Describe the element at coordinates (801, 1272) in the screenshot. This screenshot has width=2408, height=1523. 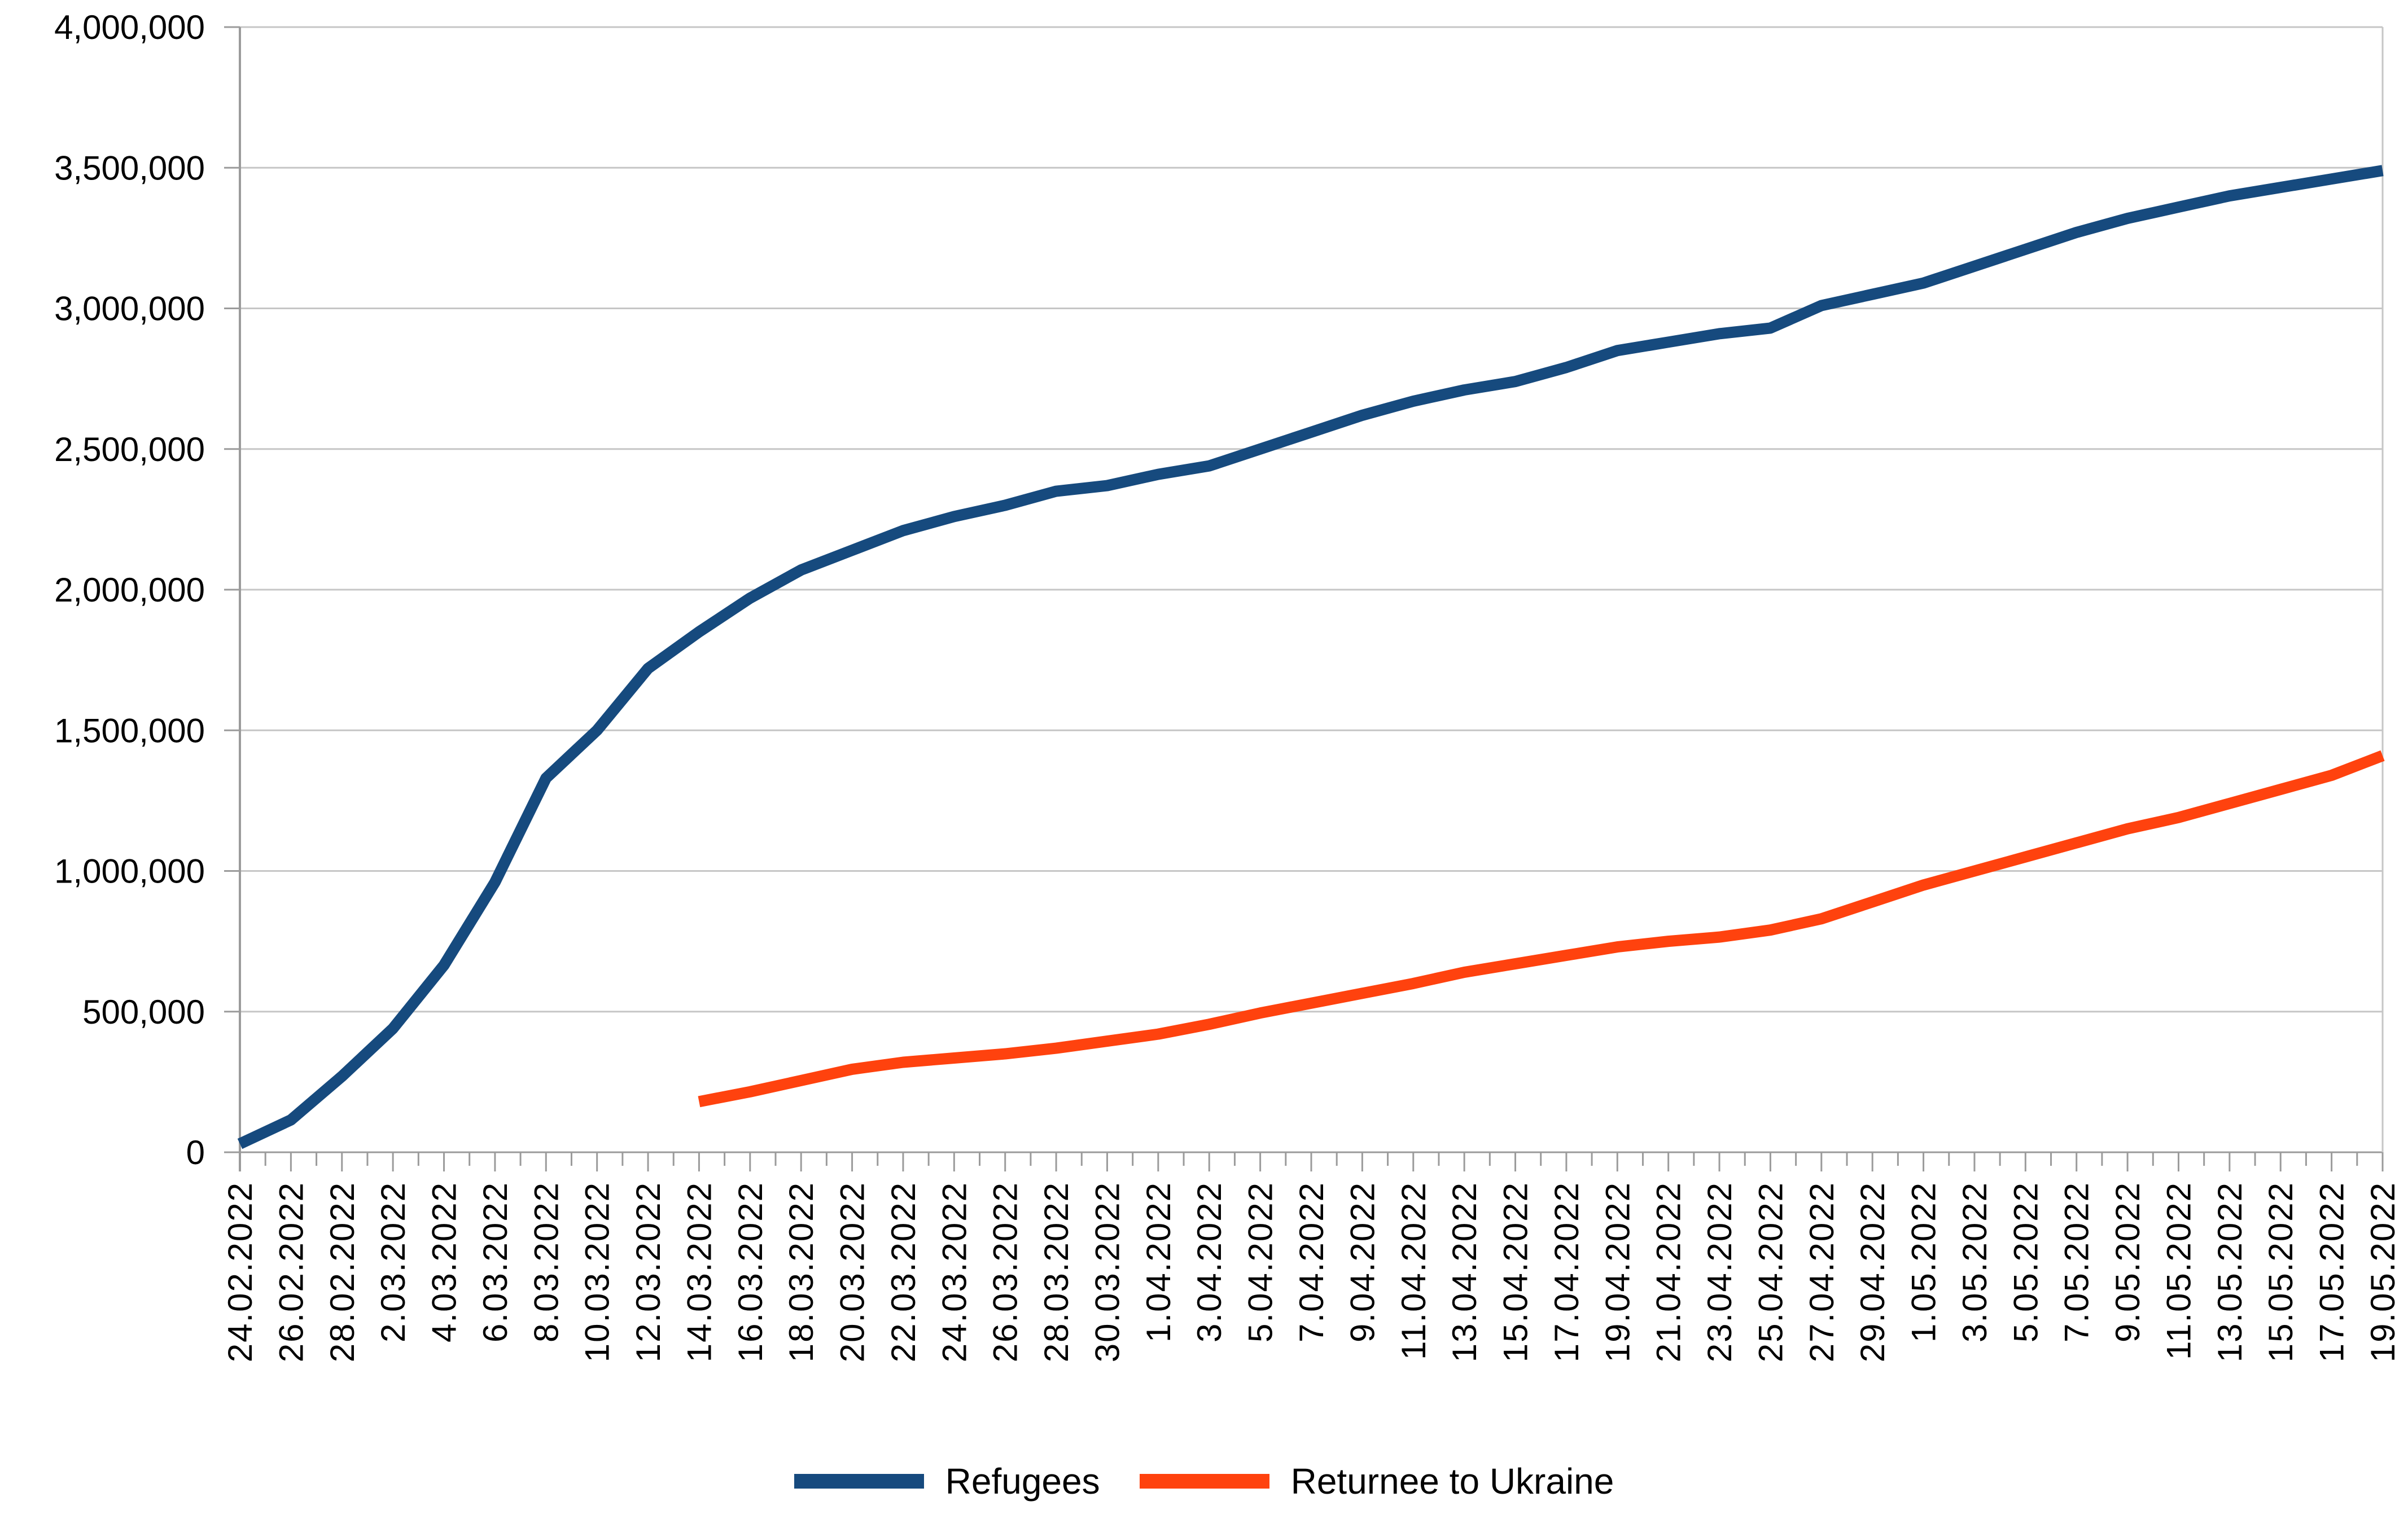
I see `x-tick-label-18.03.2022: 18.03.2022` at that location.